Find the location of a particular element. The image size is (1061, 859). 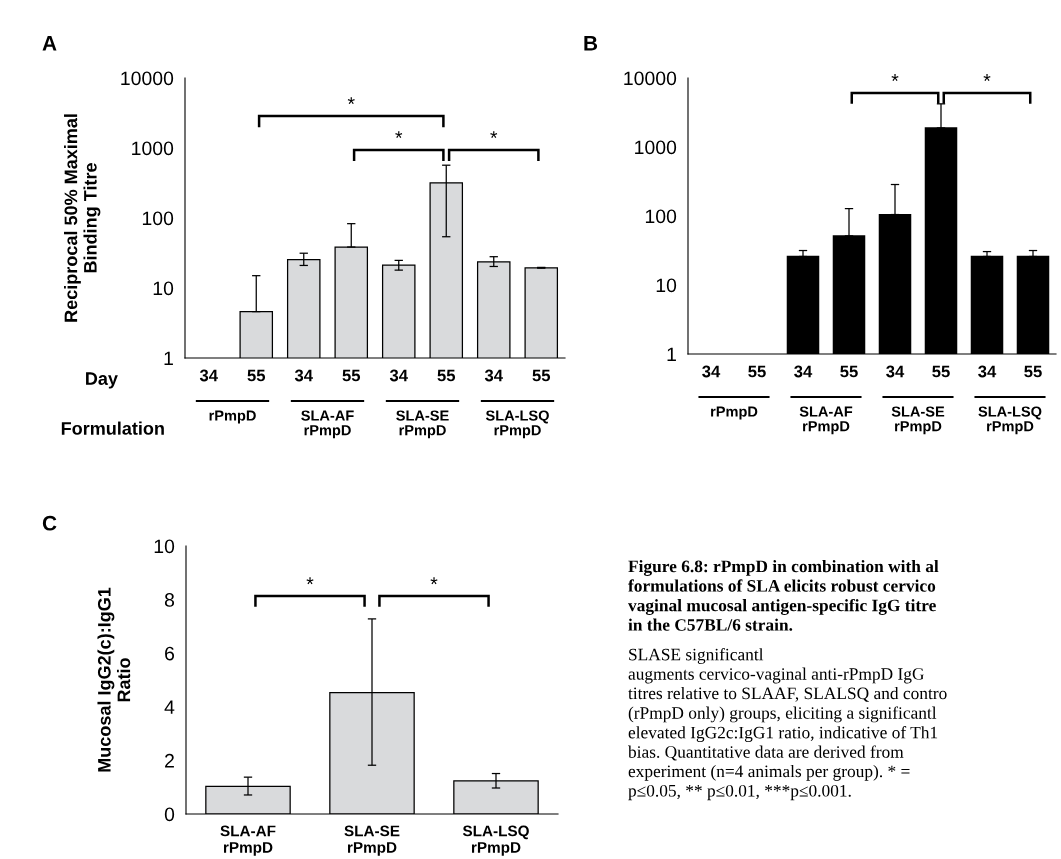

text: Day is located at coordinates (102, 380).